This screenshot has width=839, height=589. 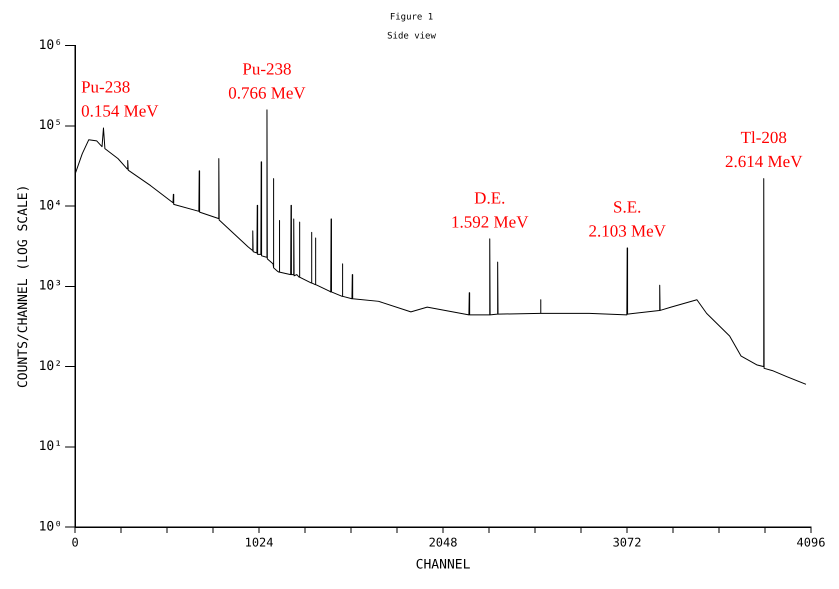 I want to click on y-tick-label: 10⁵, so click(x=50, y=126).